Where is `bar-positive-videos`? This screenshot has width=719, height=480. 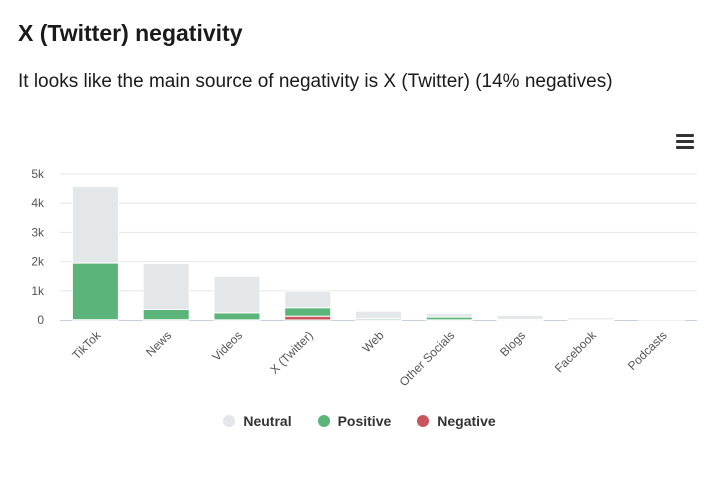
bar-positive-videos is located at coordinates (237, 316).